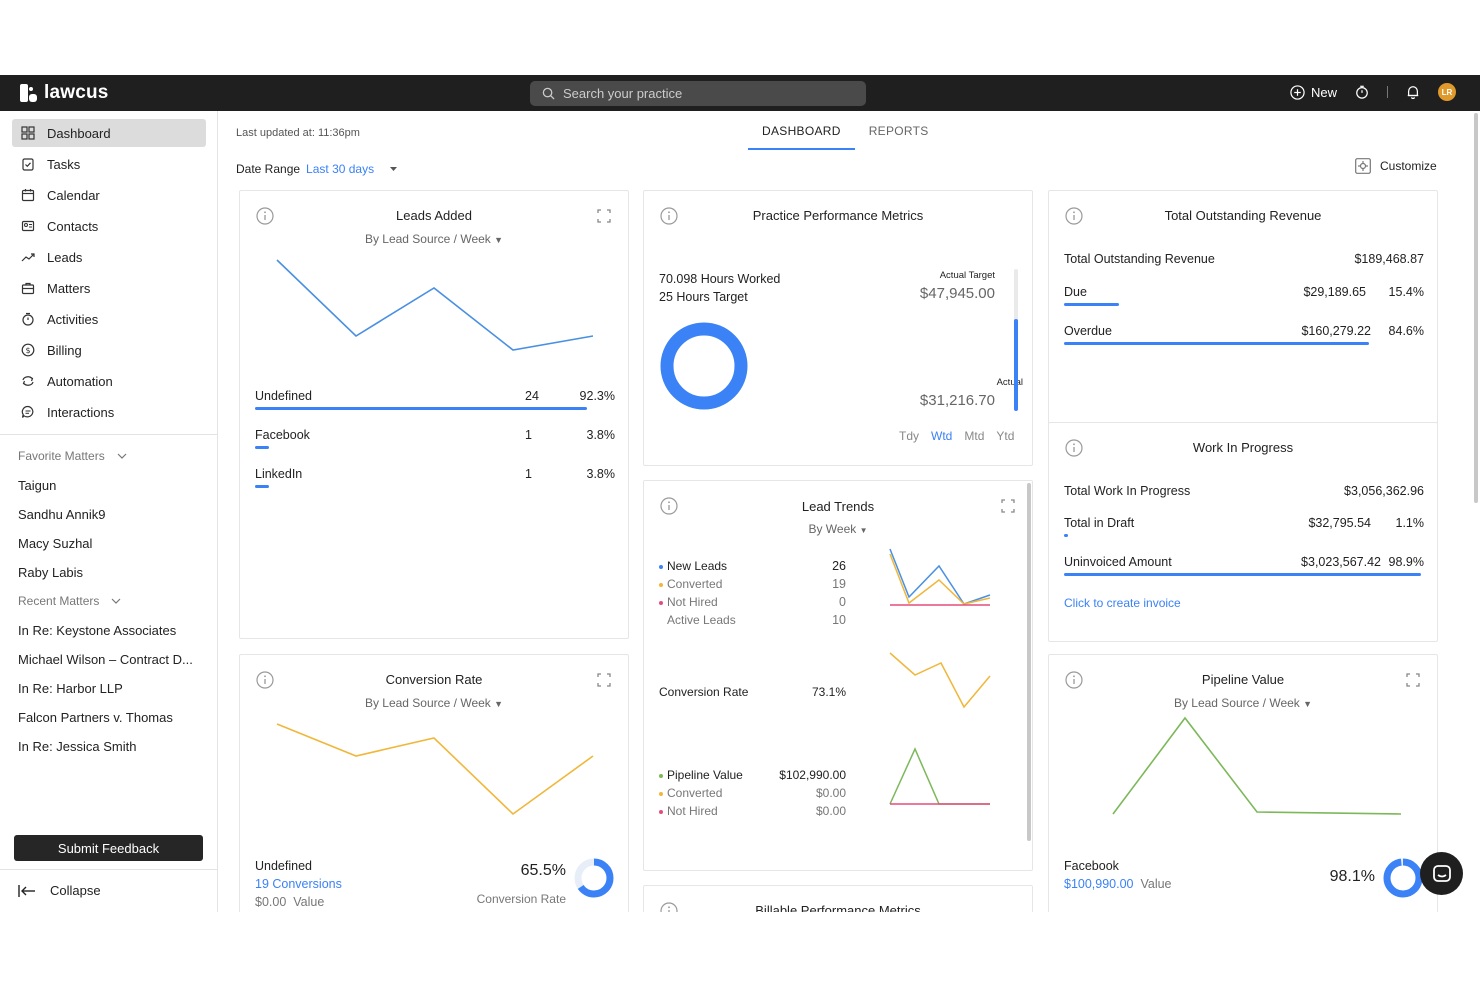  What do you see at coordinates (1441, 873) in the screenshot?
I see `chat-launcher-button` at bounding box center [1441, 873].